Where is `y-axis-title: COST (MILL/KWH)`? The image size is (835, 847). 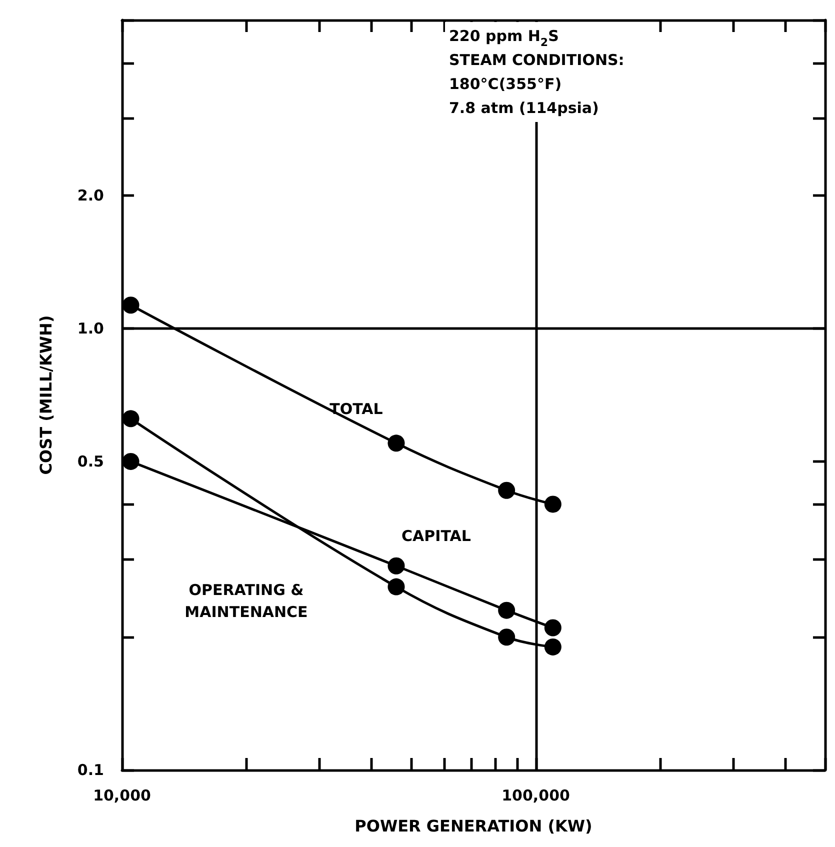 y-axis-title: COST (MILL/KWH) is located at coordinates (46, 395).